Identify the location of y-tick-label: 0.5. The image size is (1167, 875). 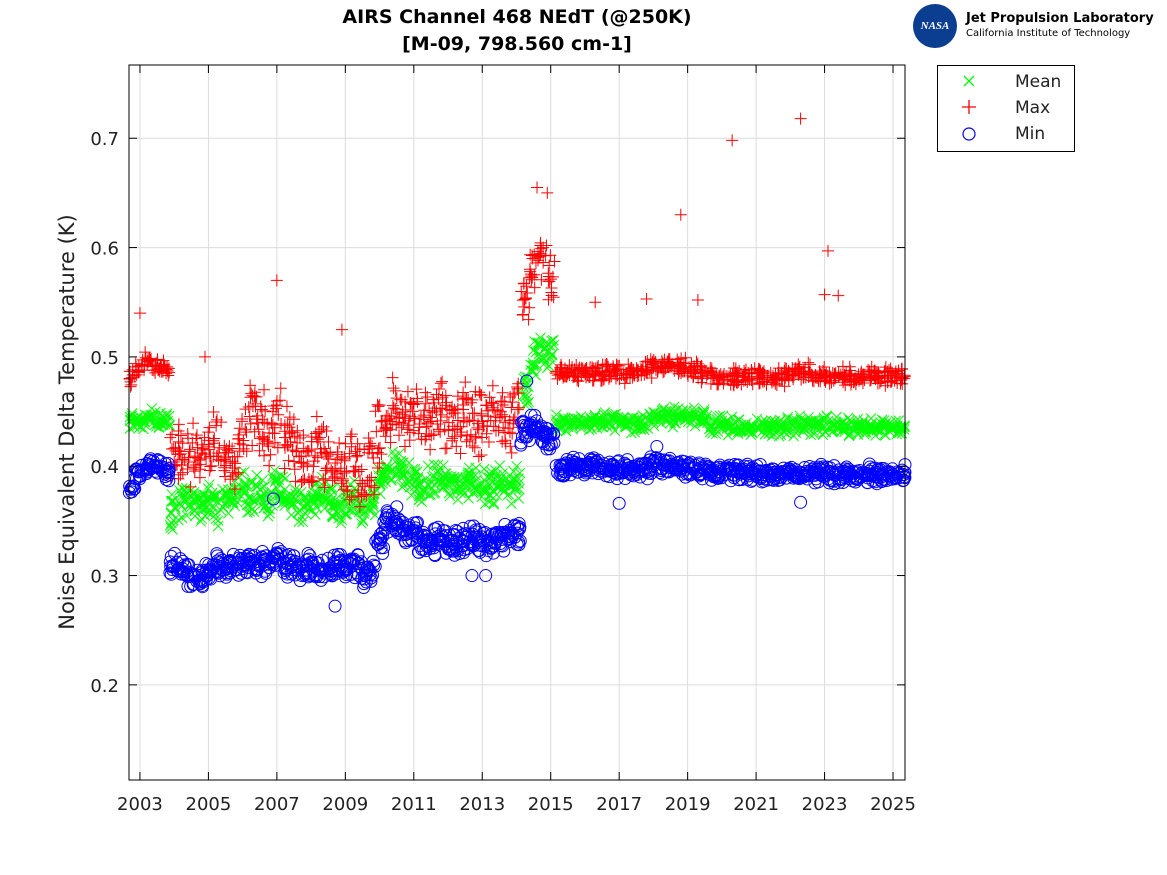
(104, 358).